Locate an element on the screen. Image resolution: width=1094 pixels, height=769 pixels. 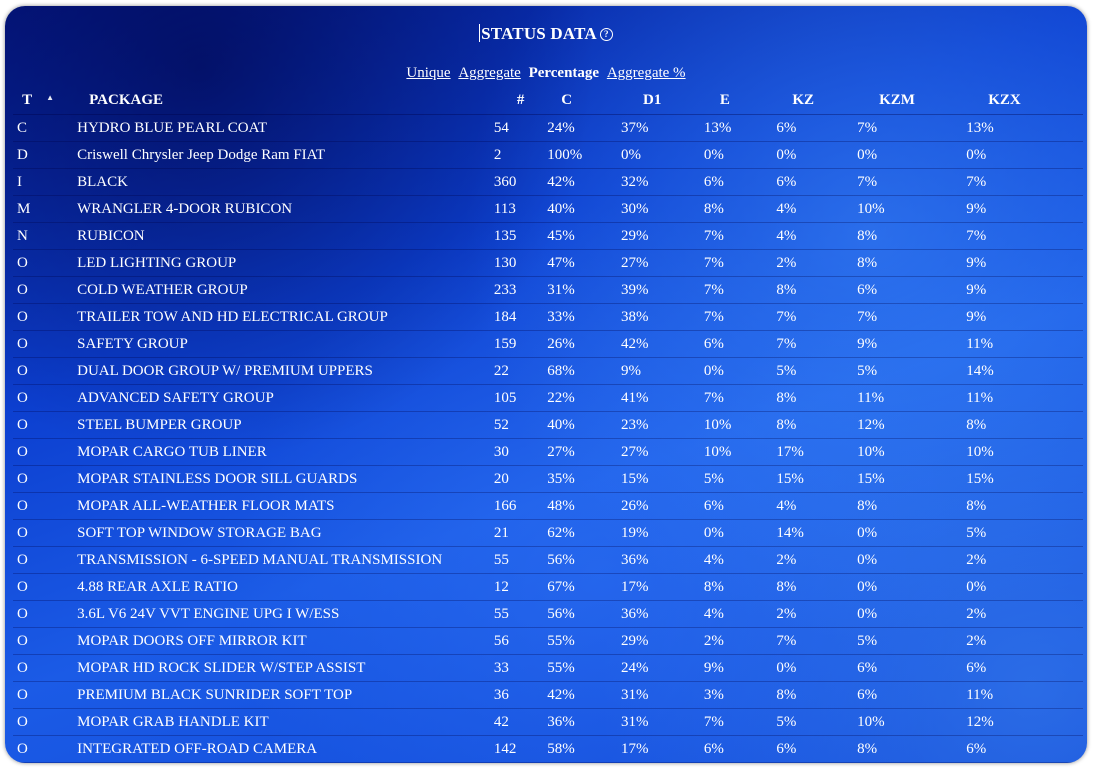
cell-d1: 0% is located at coordinates (662, 155).